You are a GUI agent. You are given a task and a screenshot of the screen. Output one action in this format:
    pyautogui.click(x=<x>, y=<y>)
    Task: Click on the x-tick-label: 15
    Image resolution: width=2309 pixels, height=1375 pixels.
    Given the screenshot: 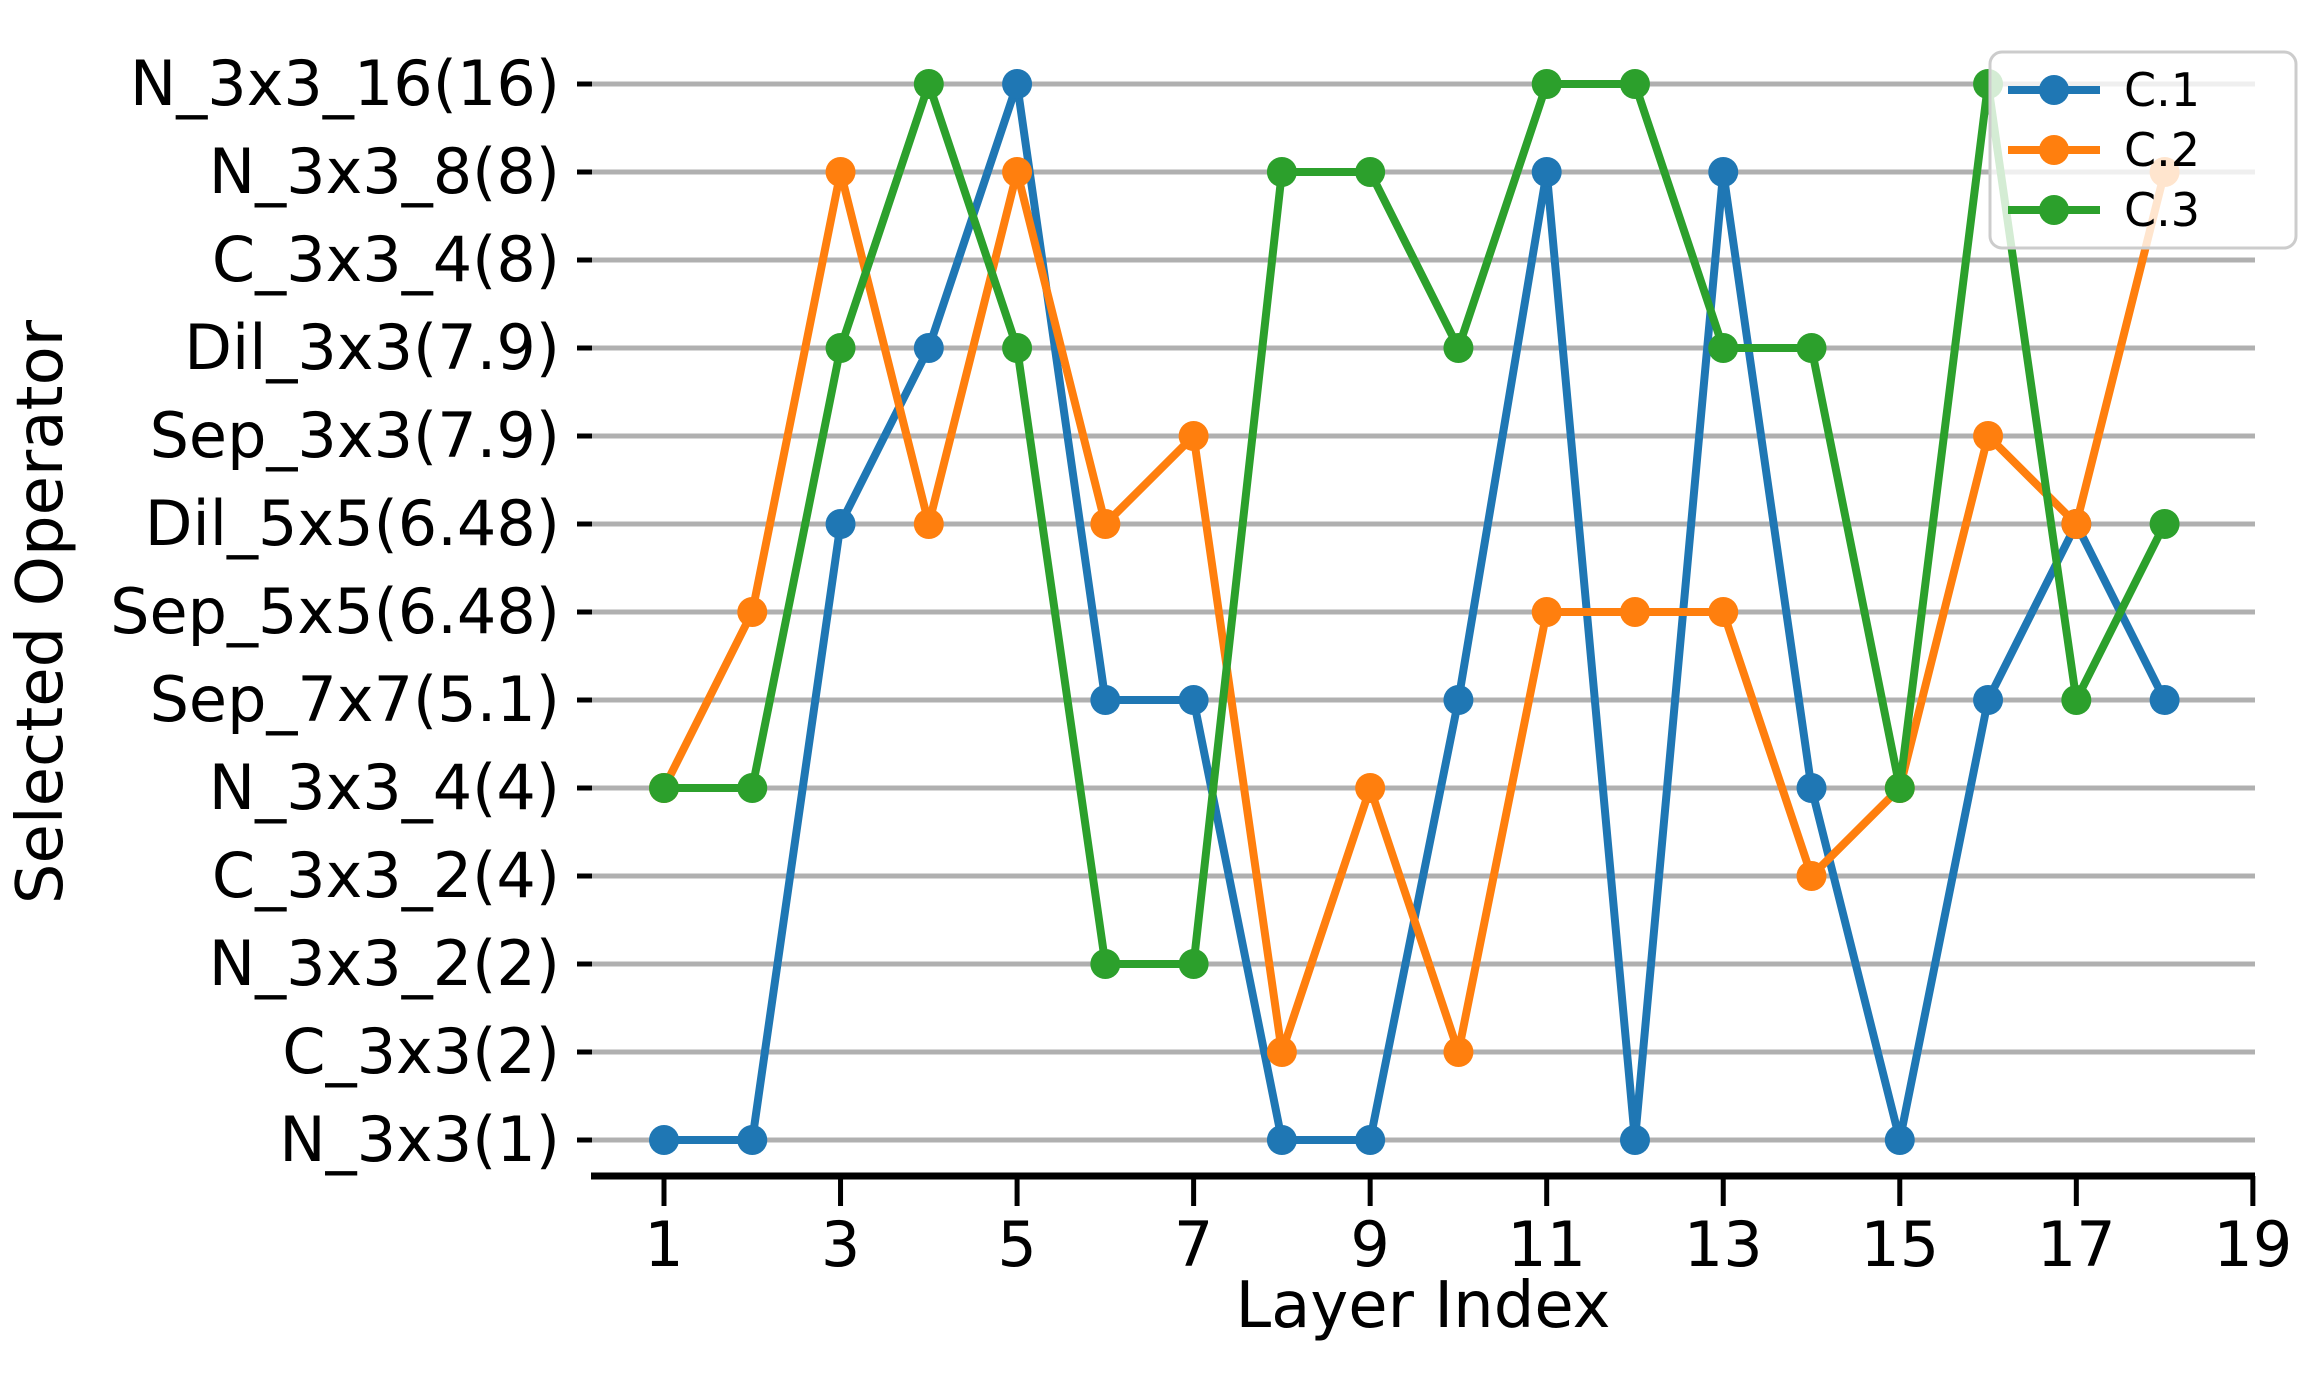 What is the action you would take?
    pyautogui.click(x=1899, y=1244)
    